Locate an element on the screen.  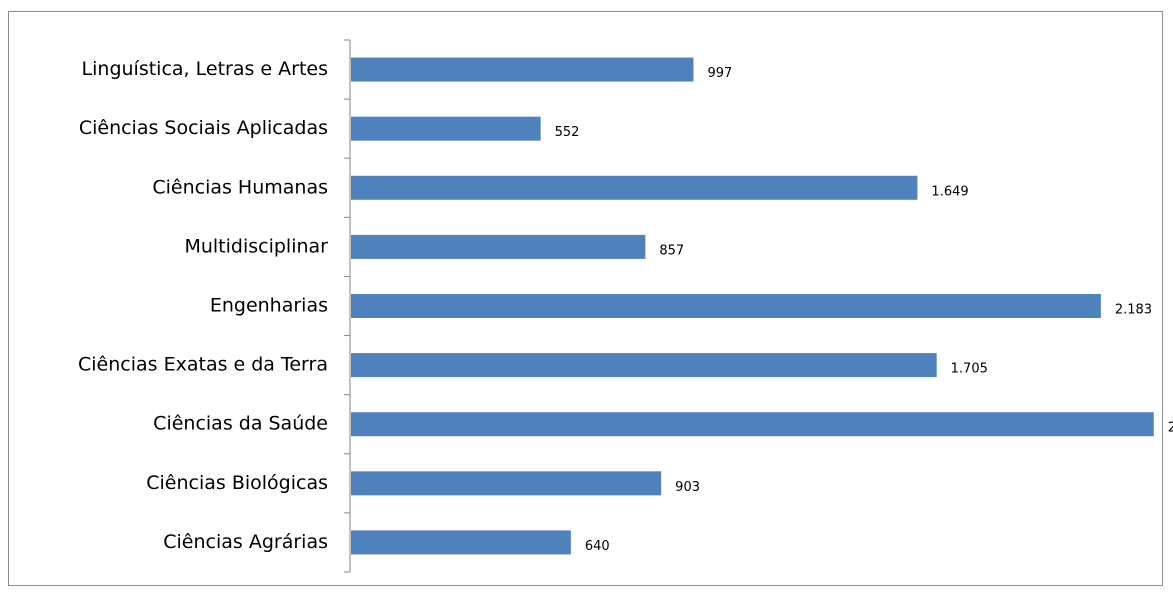
value-label: 2.183 is located at coordinates (1133, 310).